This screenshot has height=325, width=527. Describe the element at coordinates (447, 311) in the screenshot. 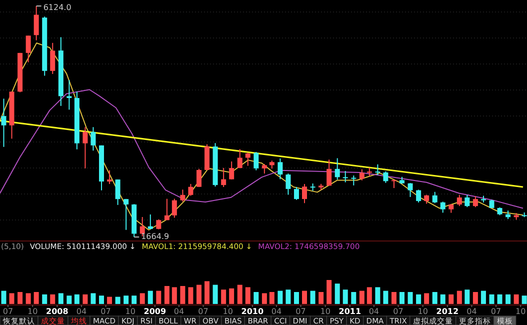

I see `x-tick-label: 2012` at that location.